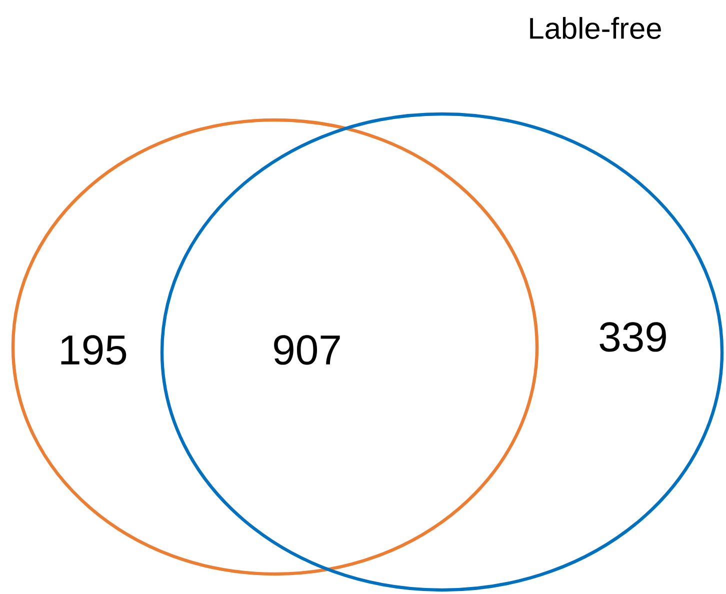 The height and width of the screenshot is (594, 726). Describe the element at coordinates (595, 28) in the screenshot. I see `text: Lable-free` at that location.